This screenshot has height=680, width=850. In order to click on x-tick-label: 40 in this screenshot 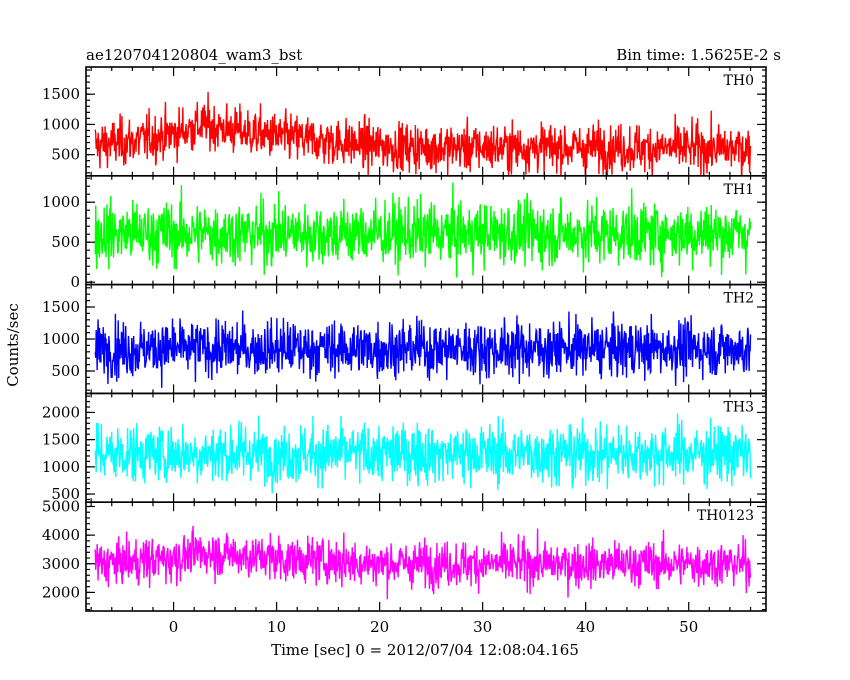, I will do `click(585, 627)`.